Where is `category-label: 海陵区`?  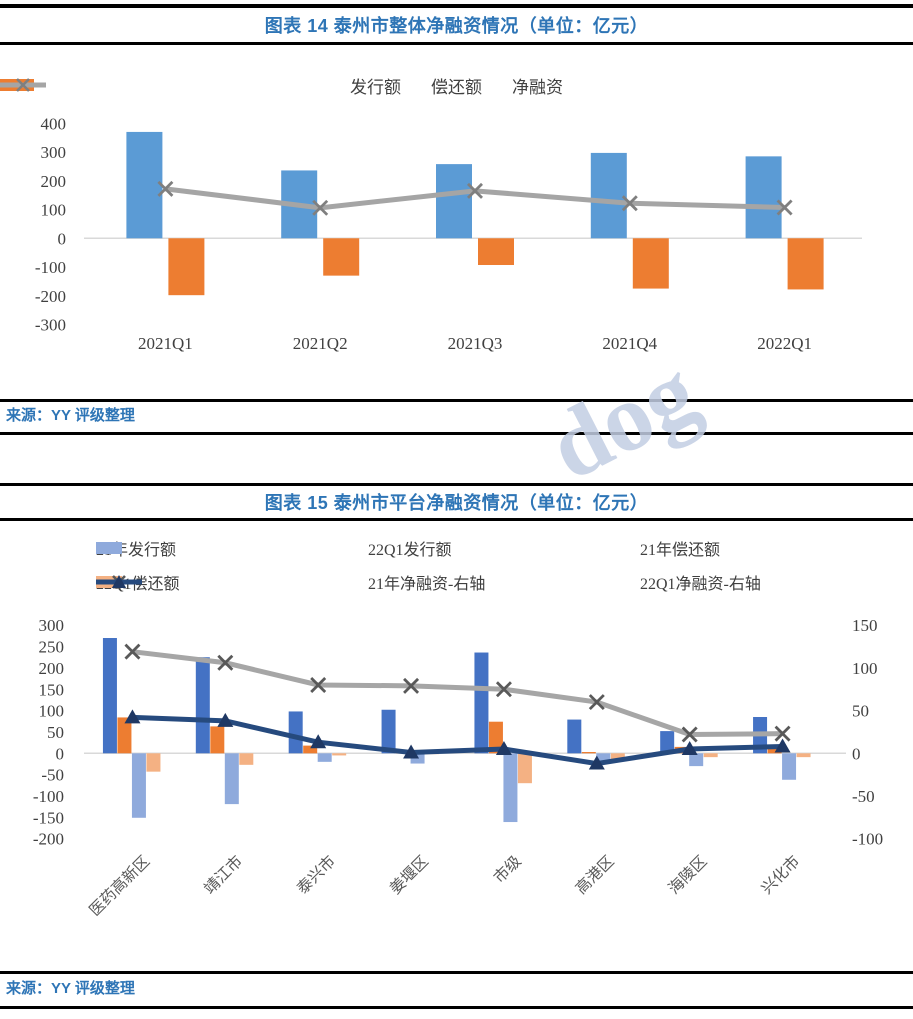
category-label: 海陵区 is located at coordinates (688, 875).